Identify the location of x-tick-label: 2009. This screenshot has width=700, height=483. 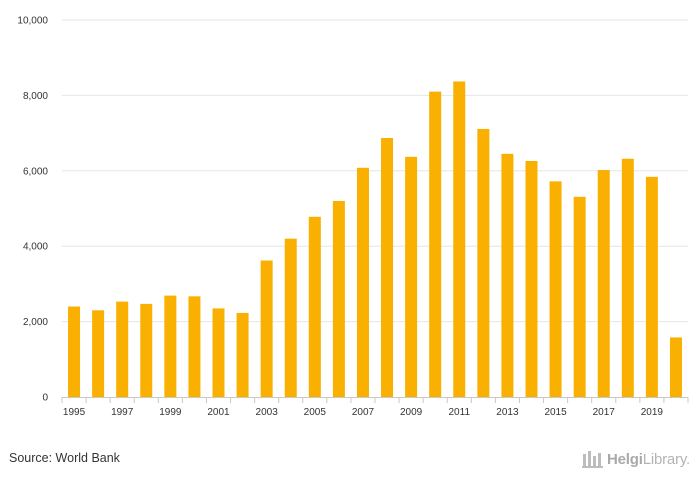
(411, 412).